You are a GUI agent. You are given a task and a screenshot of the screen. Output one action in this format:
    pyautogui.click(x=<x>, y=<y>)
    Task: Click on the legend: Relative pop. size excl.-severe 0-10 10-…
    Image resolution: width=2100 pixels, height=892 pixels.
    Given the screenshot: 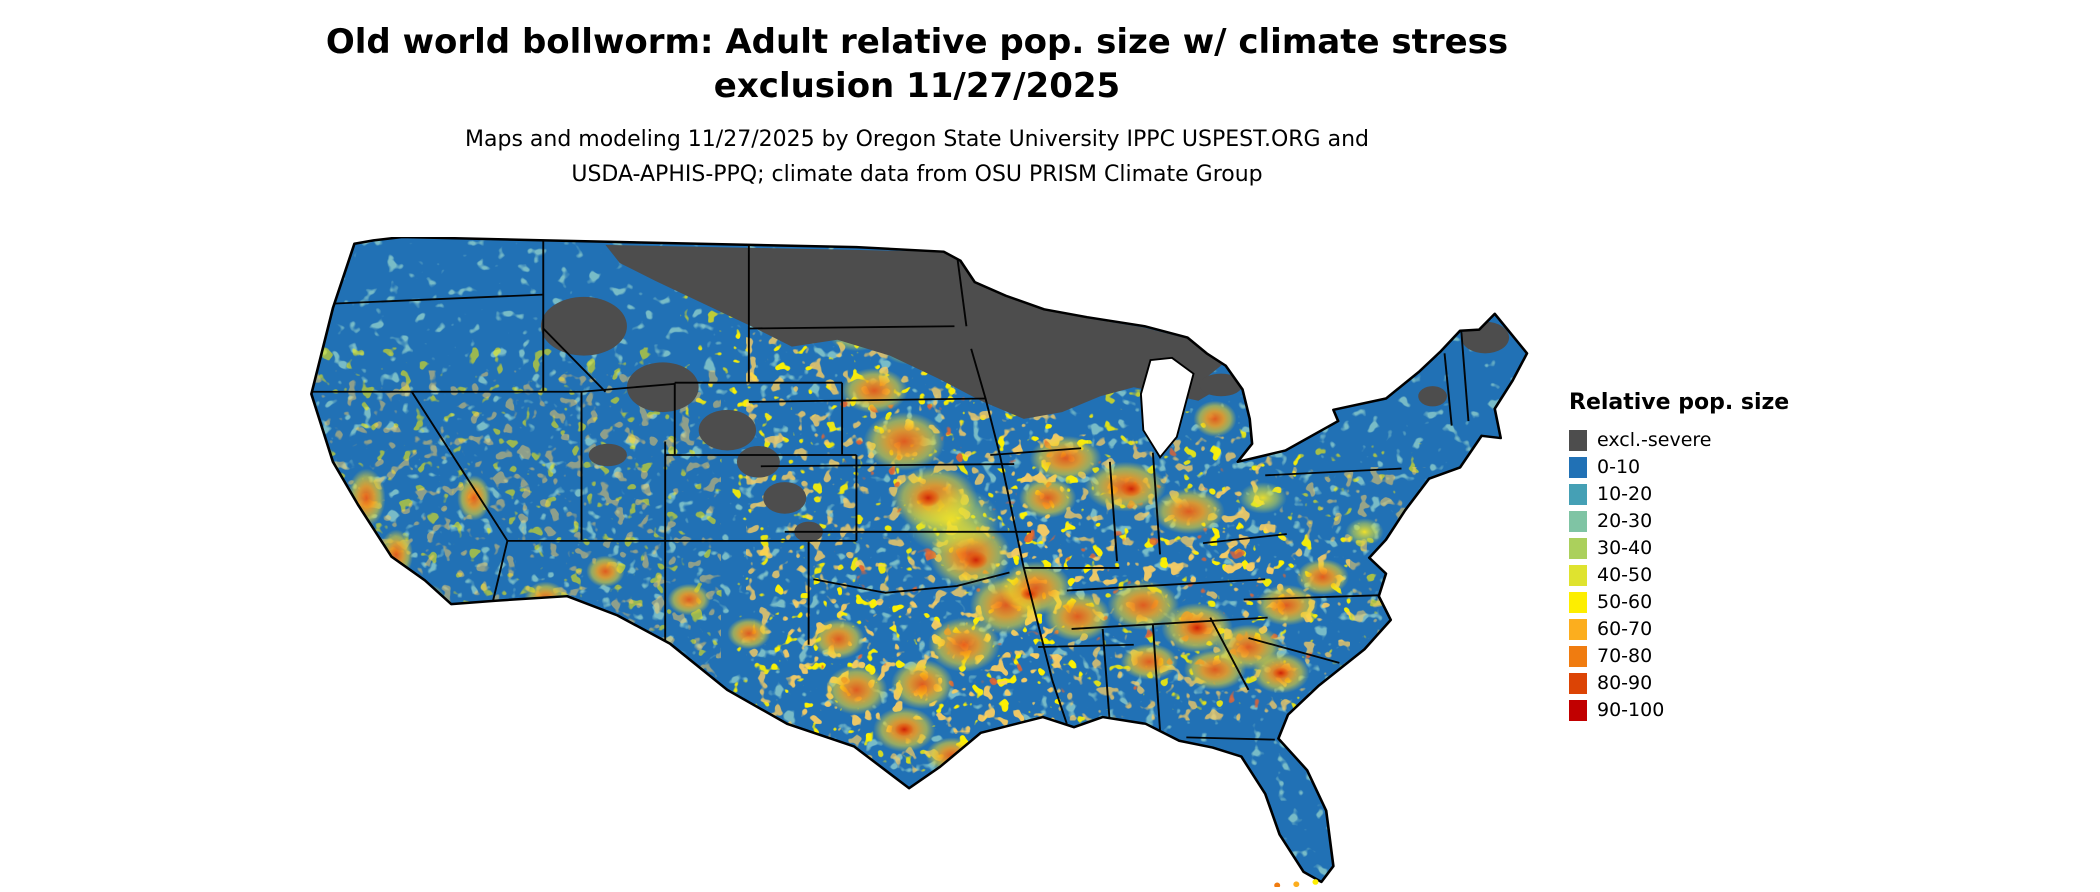 What is the action you would take?
    pyautogui.click(x=1679, y=557)
    